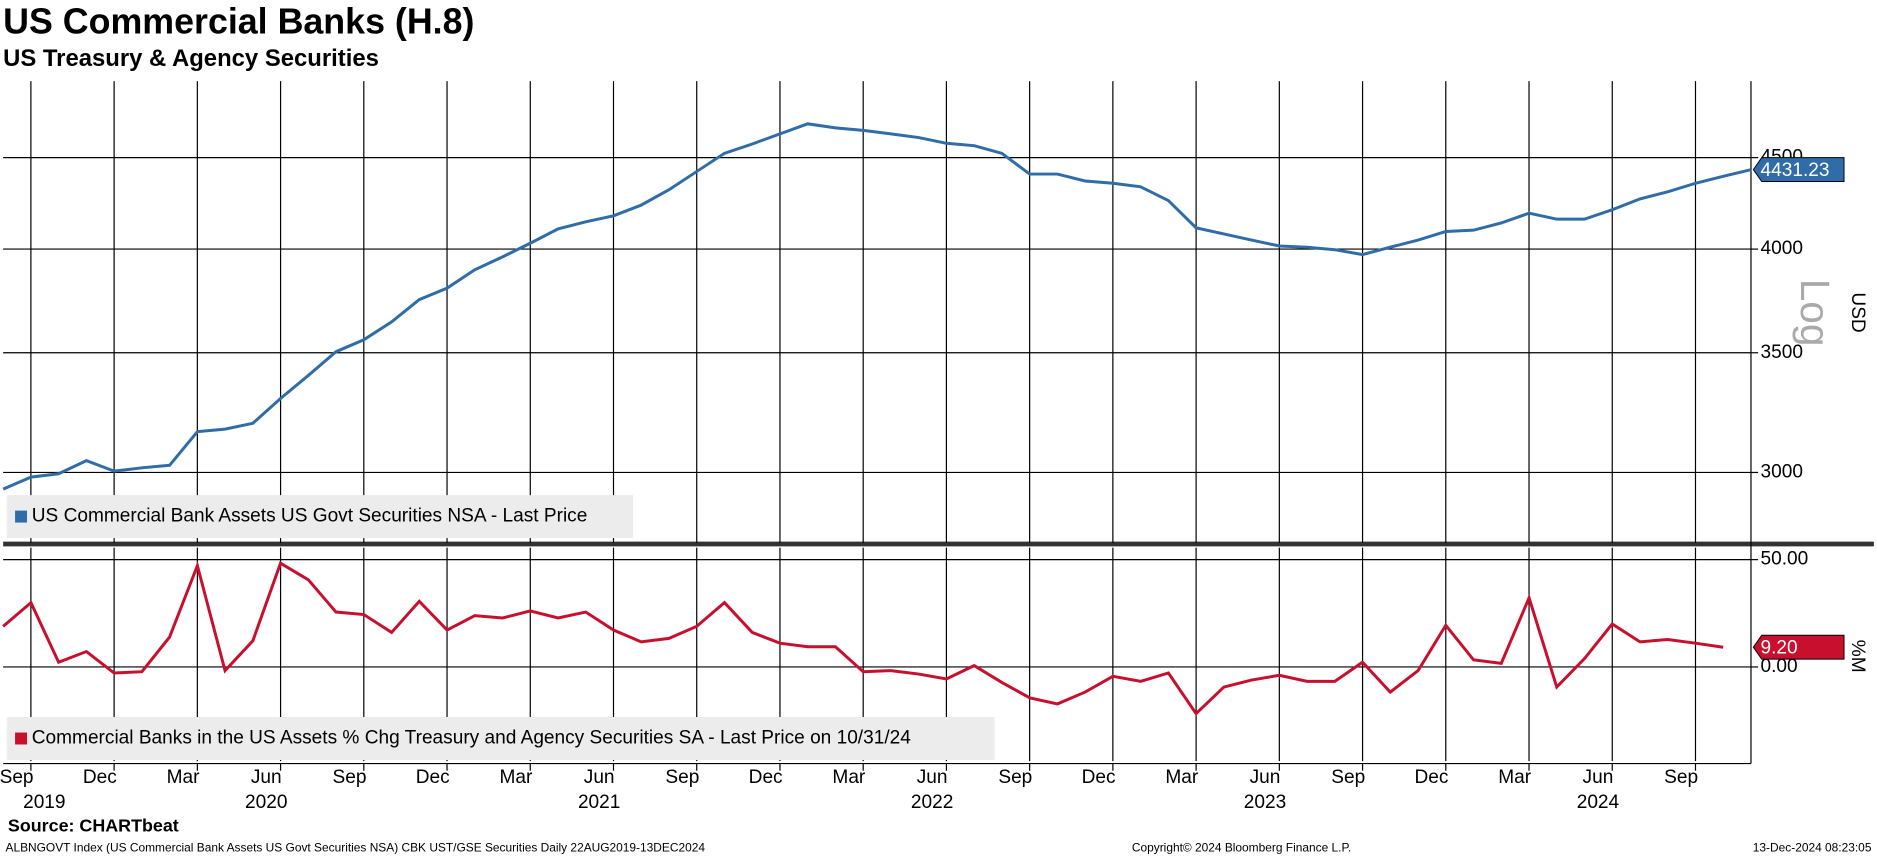 The width and height of the screenshot is (1877, 859). Describe the element at coordinates (1857, 656) in the screenshot. I see `y-axis-label: %M` at that location.